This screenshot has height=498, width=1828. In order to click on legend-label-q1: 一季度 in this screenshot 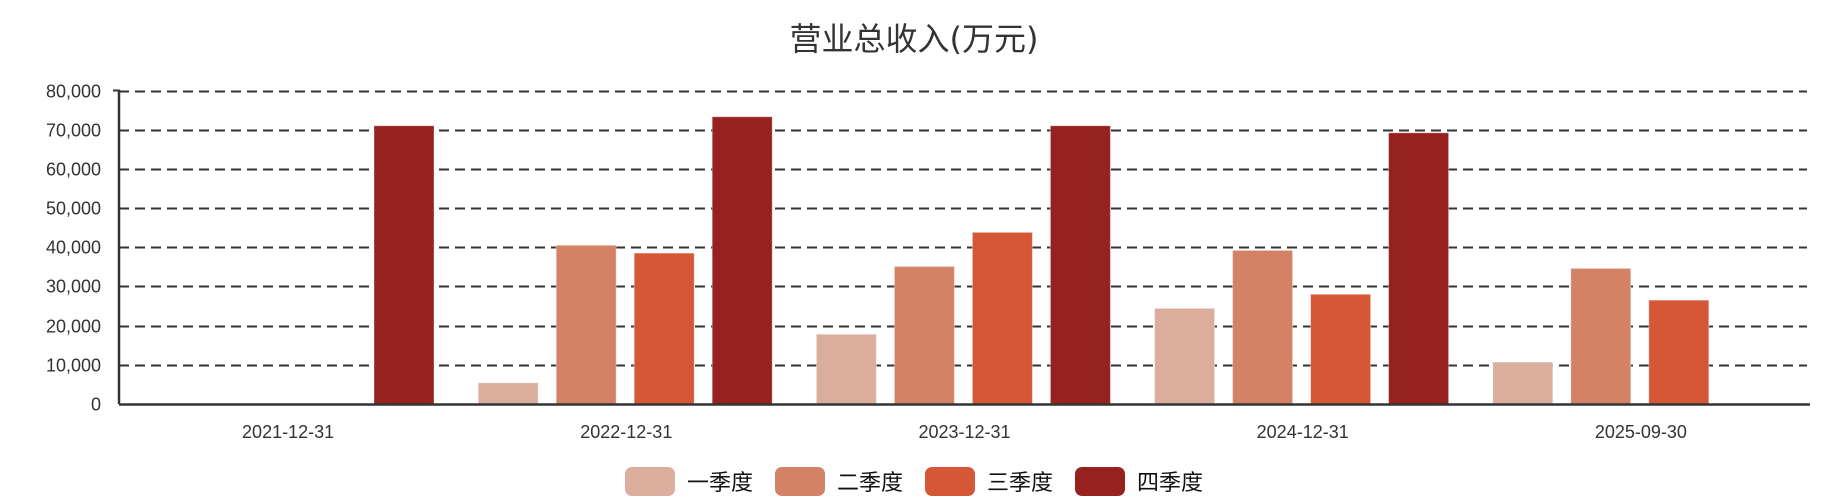, I will do `click(719, 483)`.